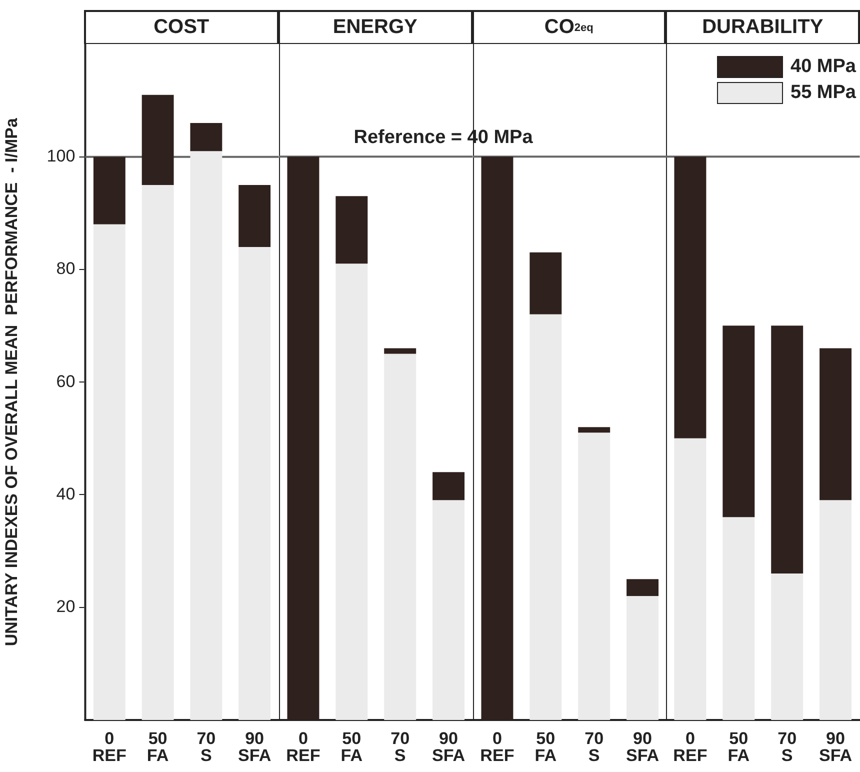  What do you see at coordinates (181, 27) in the screenshot?
I see `chart-title: COST` at bounding box center [181, 27].